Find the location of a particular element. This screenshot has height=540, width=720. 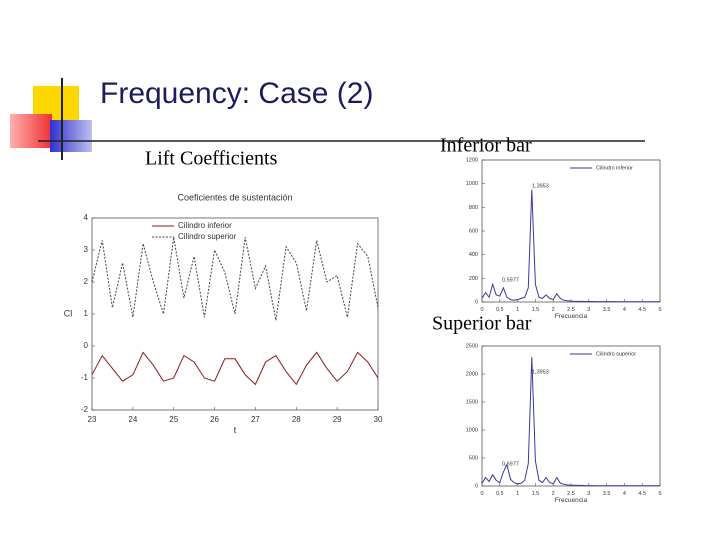

y-tick-label: 1200 is located at coordinates (472, 160).